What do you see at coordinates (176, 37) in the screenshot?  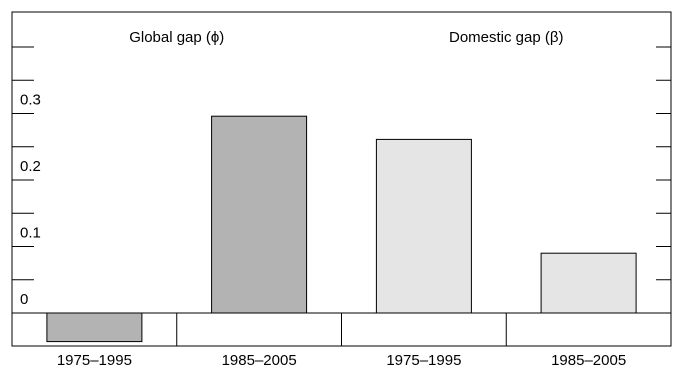 I see `group-label: Global gap (ϕ)` at bounding box center [176, 37].